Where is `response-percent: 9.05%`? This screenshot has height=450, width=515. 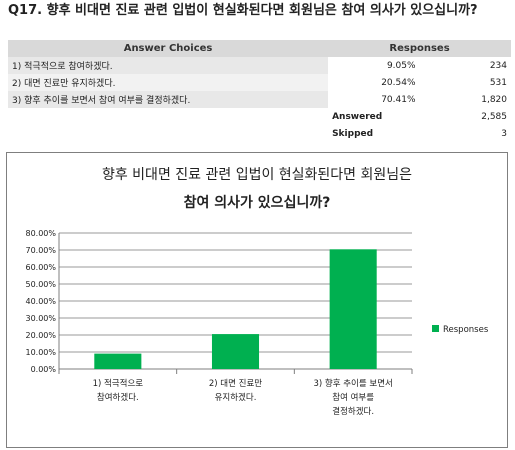 response-percent: 9.05% is located at coordinates (401, 65).